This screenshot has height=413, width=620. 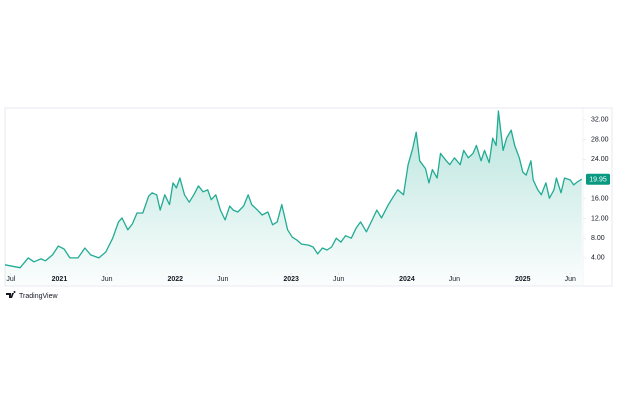 I want to click on brand-logo, so click(x=11, y=294).